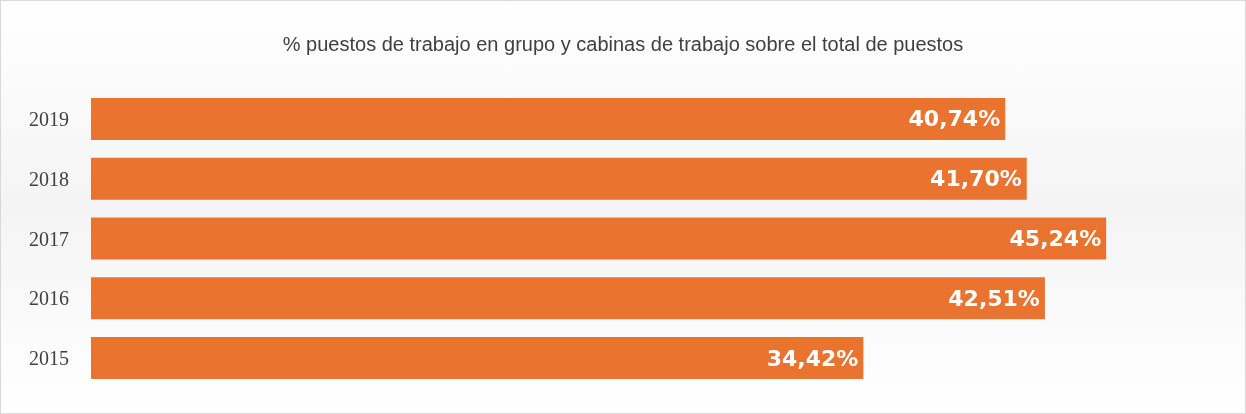  Describe the element at coordinates (1055, 238) in the screenshot. I see `data-label: 45,24%` at that location.